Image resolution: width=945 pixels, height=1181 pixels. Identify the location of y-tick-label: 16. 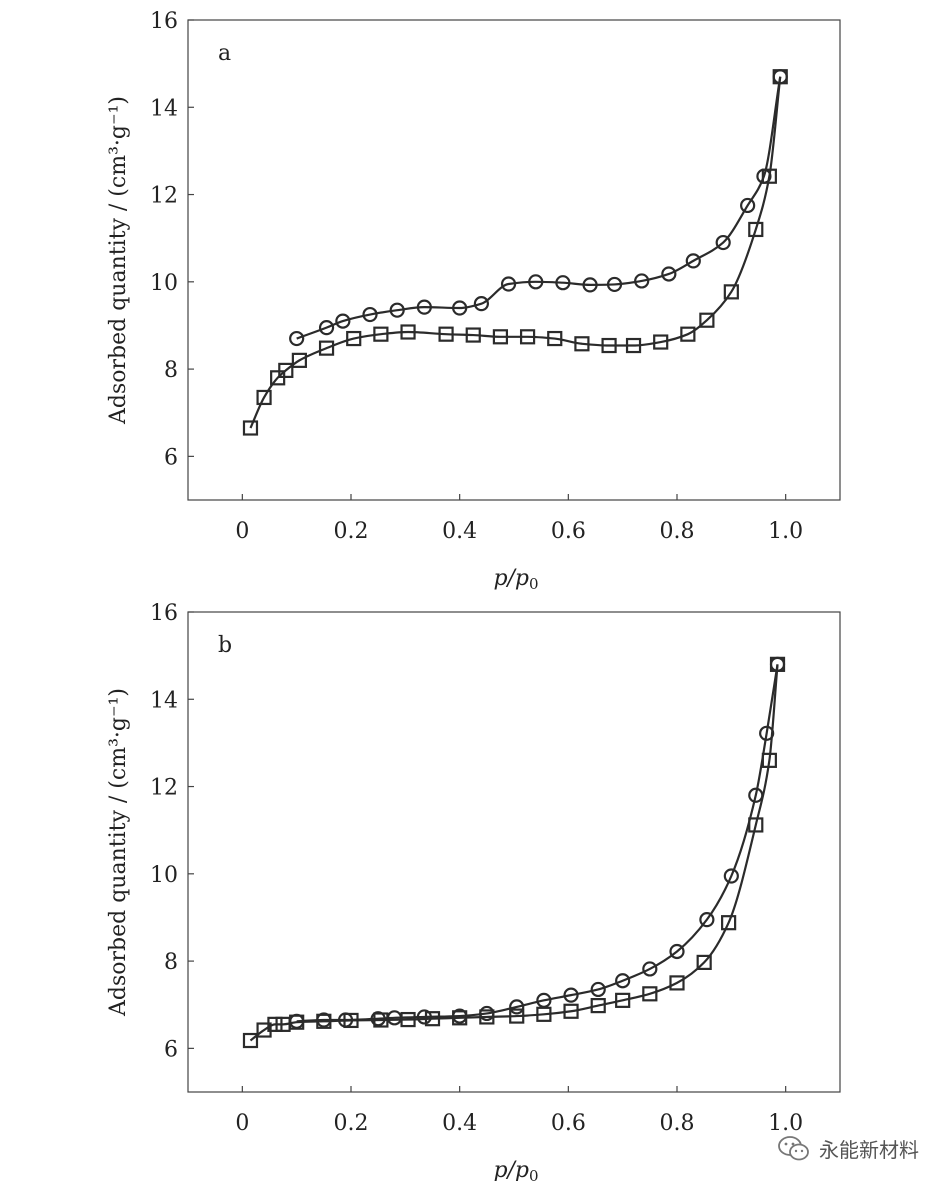
(164, 21).